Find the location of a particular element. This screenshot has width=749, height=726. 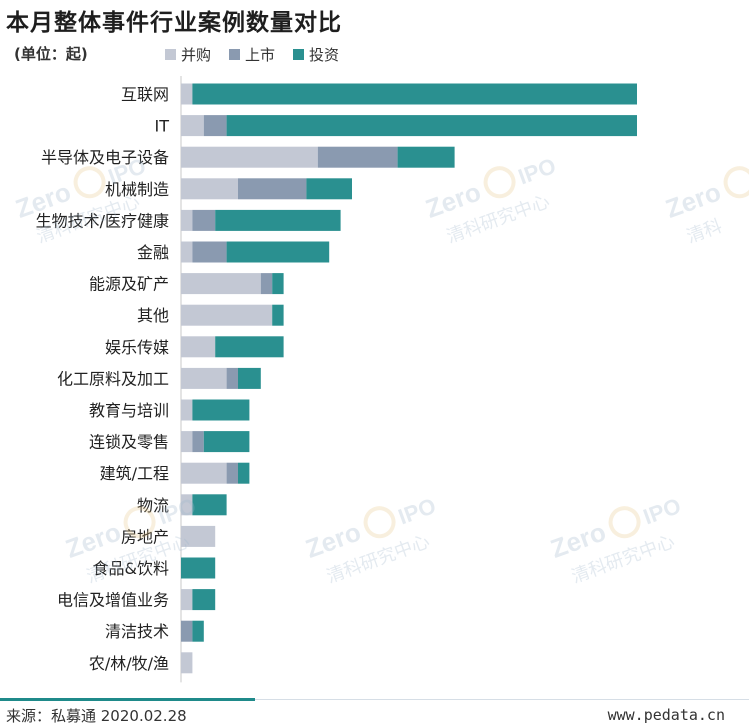

site-url: www.pedata.cn is located at coordinates (666, 715).